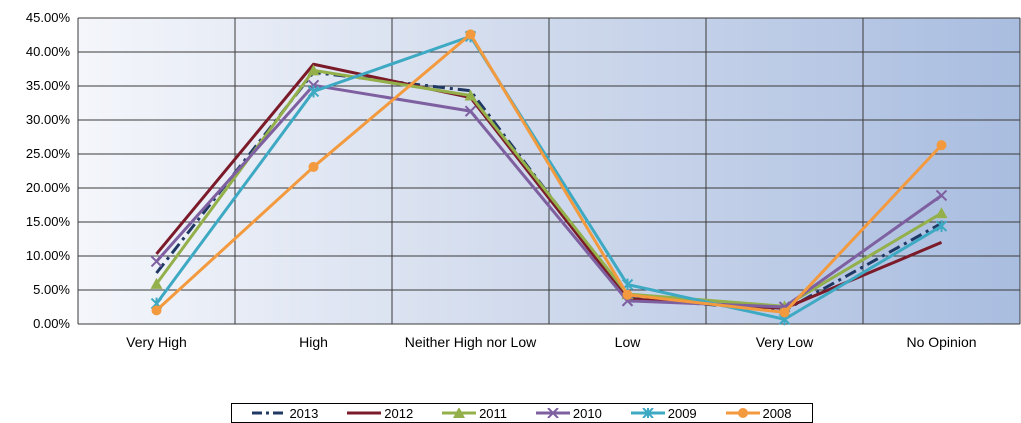 The width and height of the screenshot is (1021, 423). What do you see at coordinates (51, 323) in the screenshot?
I see `y-tick-label: 0.00%` at bounding box center [51, 323].